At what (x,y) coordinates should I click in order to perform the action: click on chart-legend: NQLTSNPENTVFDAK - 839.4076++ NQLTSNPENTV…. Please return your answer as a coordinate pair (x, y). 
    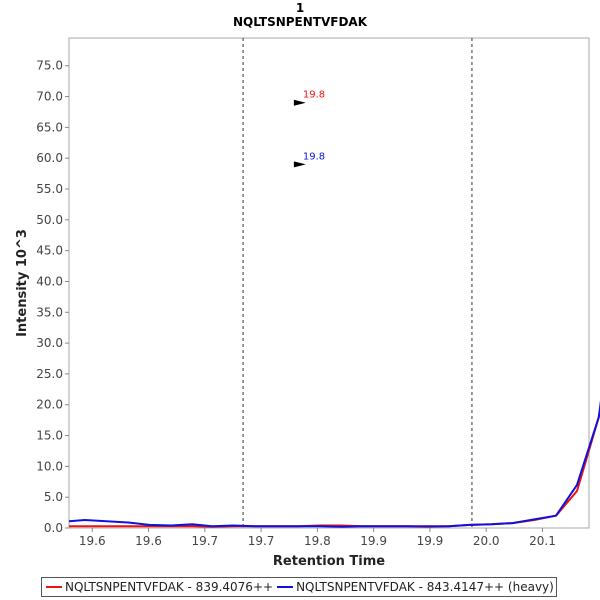
    Looking at the image, I should click on (299, 587).